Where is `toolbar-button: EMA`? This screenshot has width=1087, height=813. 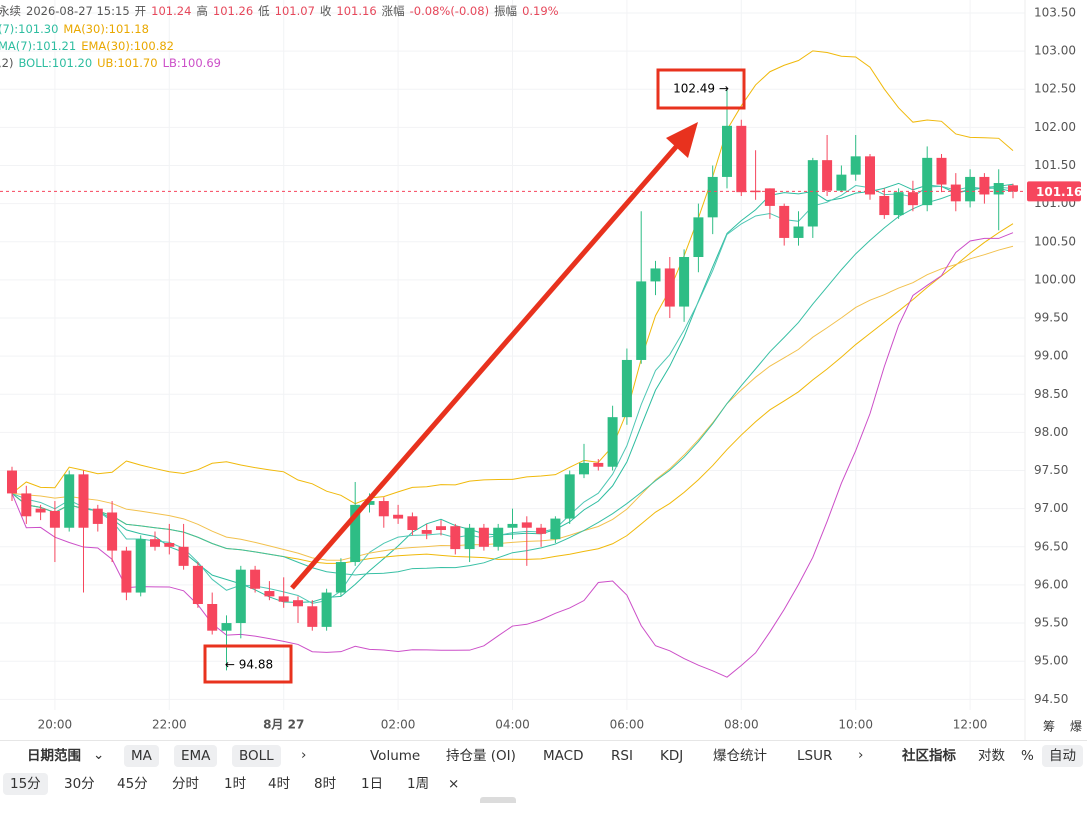
toolbar-button: EMA is located at coordinates (196, 756).